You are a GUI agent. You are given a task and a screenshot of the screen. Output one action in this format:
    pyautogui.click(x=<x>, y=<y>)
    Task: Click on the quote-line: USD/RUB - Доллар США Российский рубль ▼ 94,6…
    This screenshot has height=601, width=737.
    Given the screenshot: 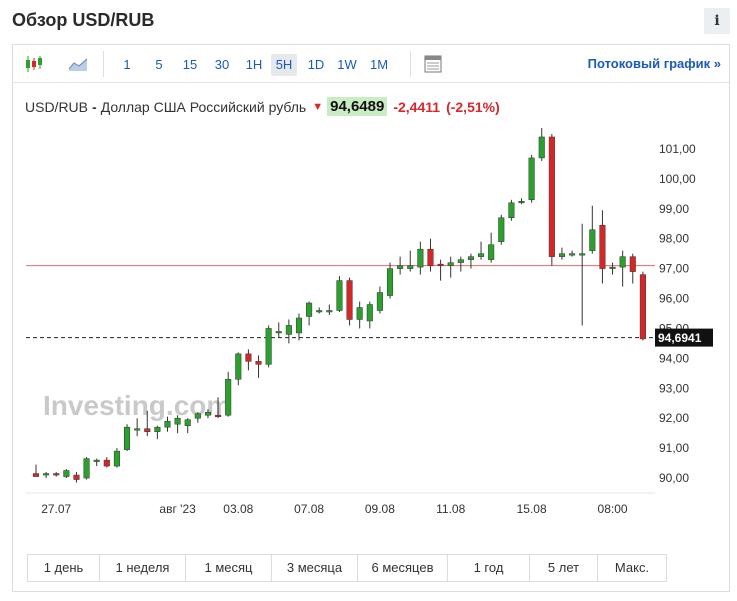 What is the action you would take?
    pyautogui.click(x=262, y=107)
    